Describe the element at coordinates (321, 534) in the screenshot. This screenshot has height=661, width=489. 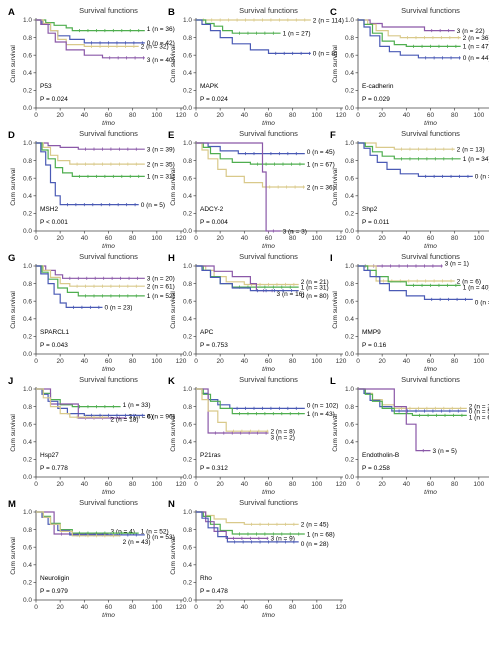
I see `group-label: 1 (n = 68)` at that location.